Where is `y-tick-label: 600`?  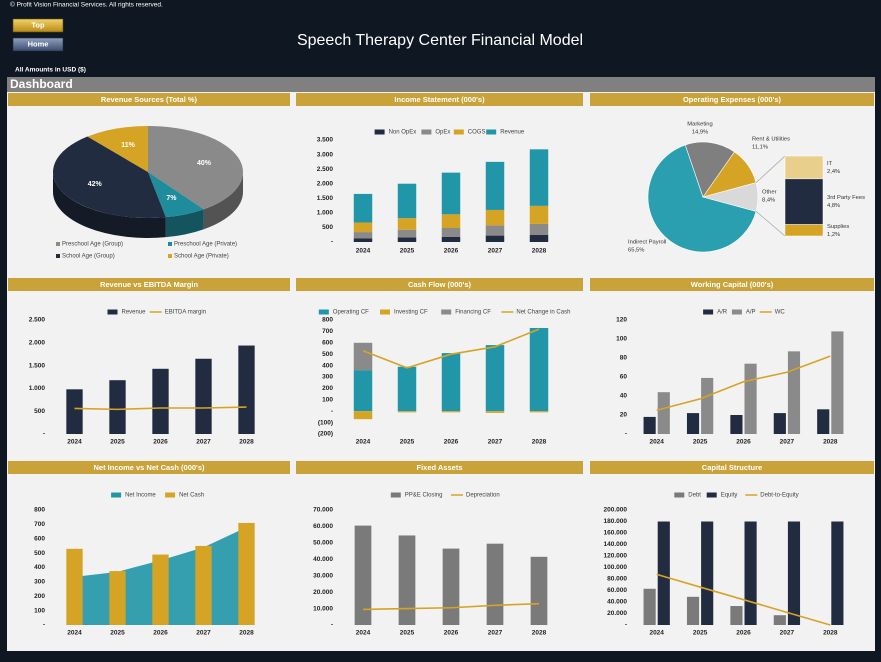 y-tick-label: 600 is located at coordinates (327, 343).